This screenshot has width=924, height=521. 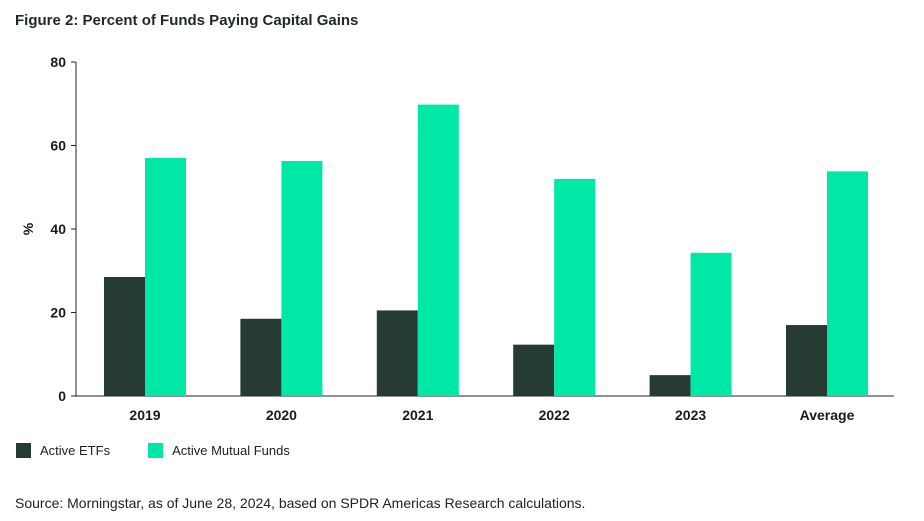 I want to click on x-tick-label: 2022, so click(x=554, y=415).